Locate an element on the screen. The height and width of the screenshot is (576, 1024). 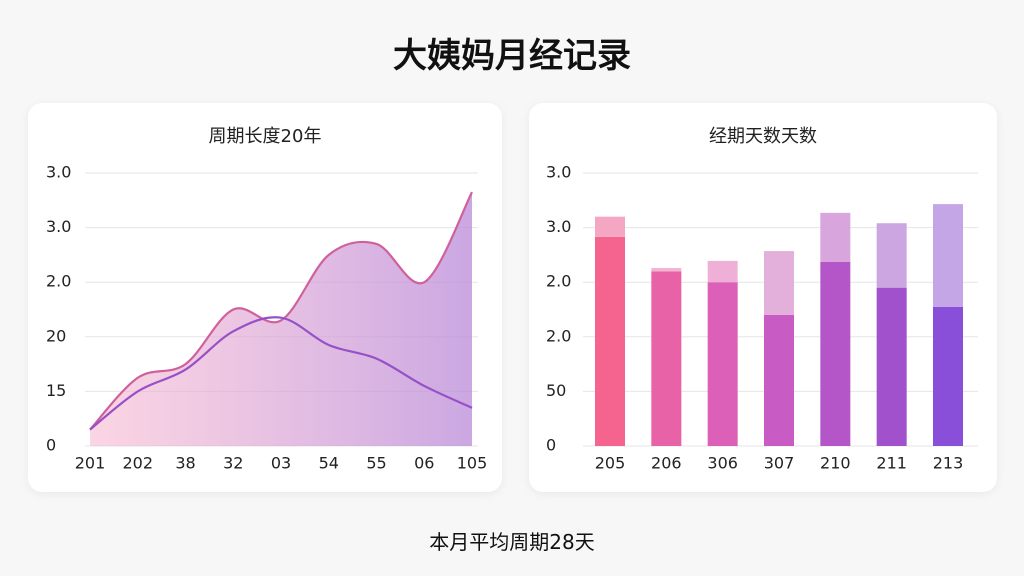
y-tick-label: 15 is located at coordinates (56, 390).